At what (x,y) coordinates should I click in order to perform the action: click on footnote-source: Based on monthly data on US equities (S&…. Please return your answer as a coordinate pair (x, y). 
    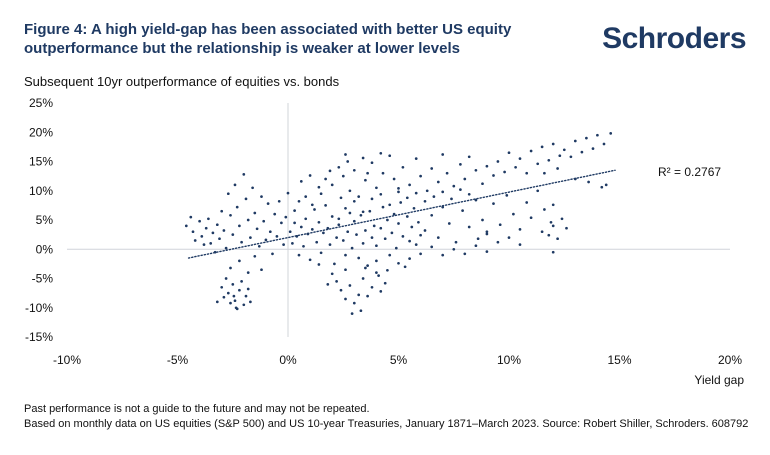
    Looking at the image, I should click on (386, 424).